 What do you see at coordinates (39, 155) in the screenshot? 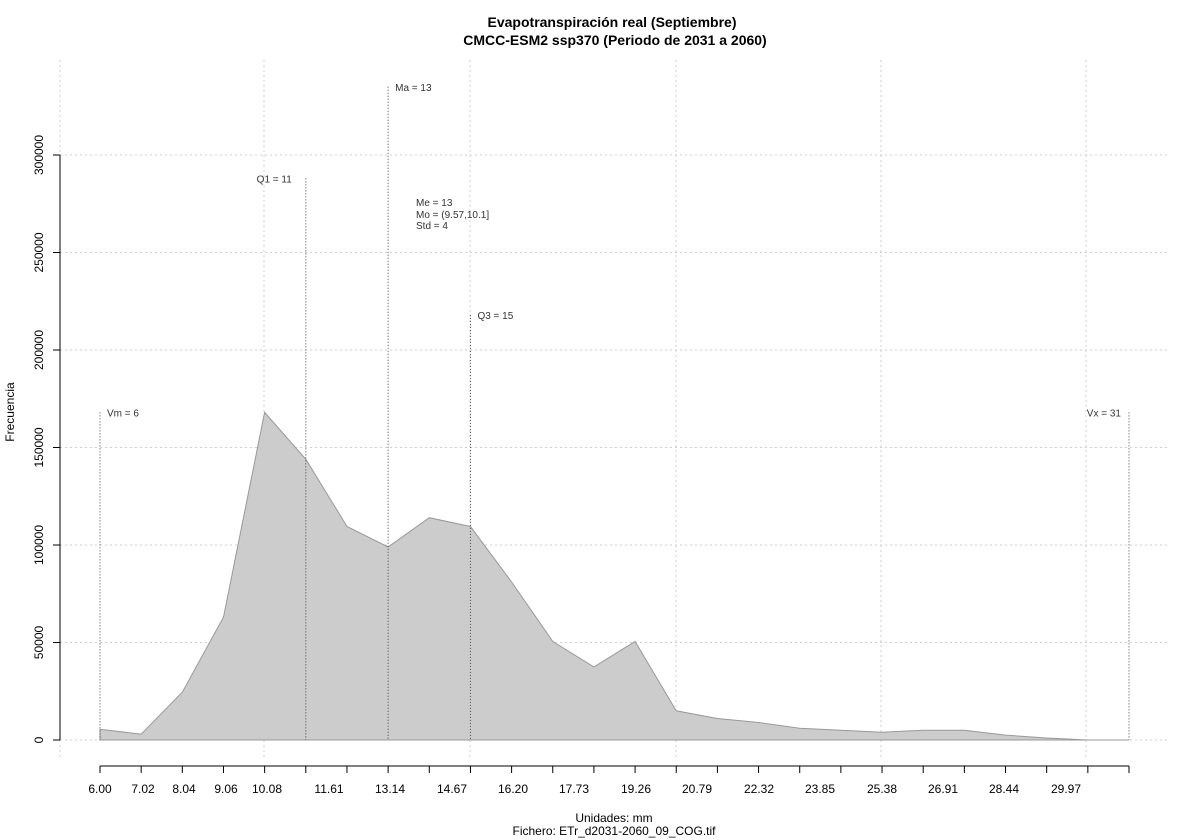
I see `y-tick-label: 300000` at bounding box center [39, 155].